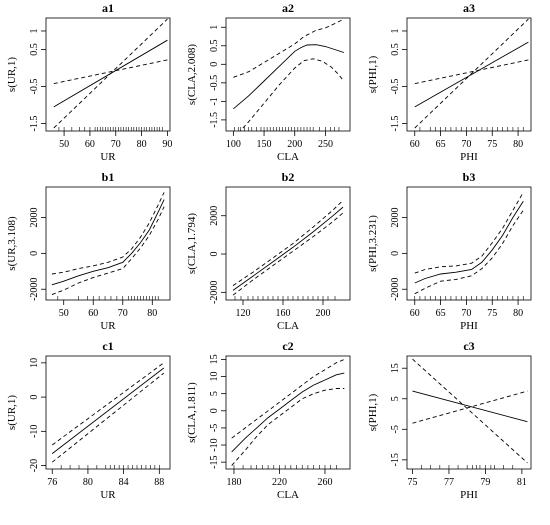 The width and height of the screenshot is (550, 525). What do you see at coordinates (214, 377) in the screenshot?
I see `y-tick-label: 10` at bounding box center [214, 377].